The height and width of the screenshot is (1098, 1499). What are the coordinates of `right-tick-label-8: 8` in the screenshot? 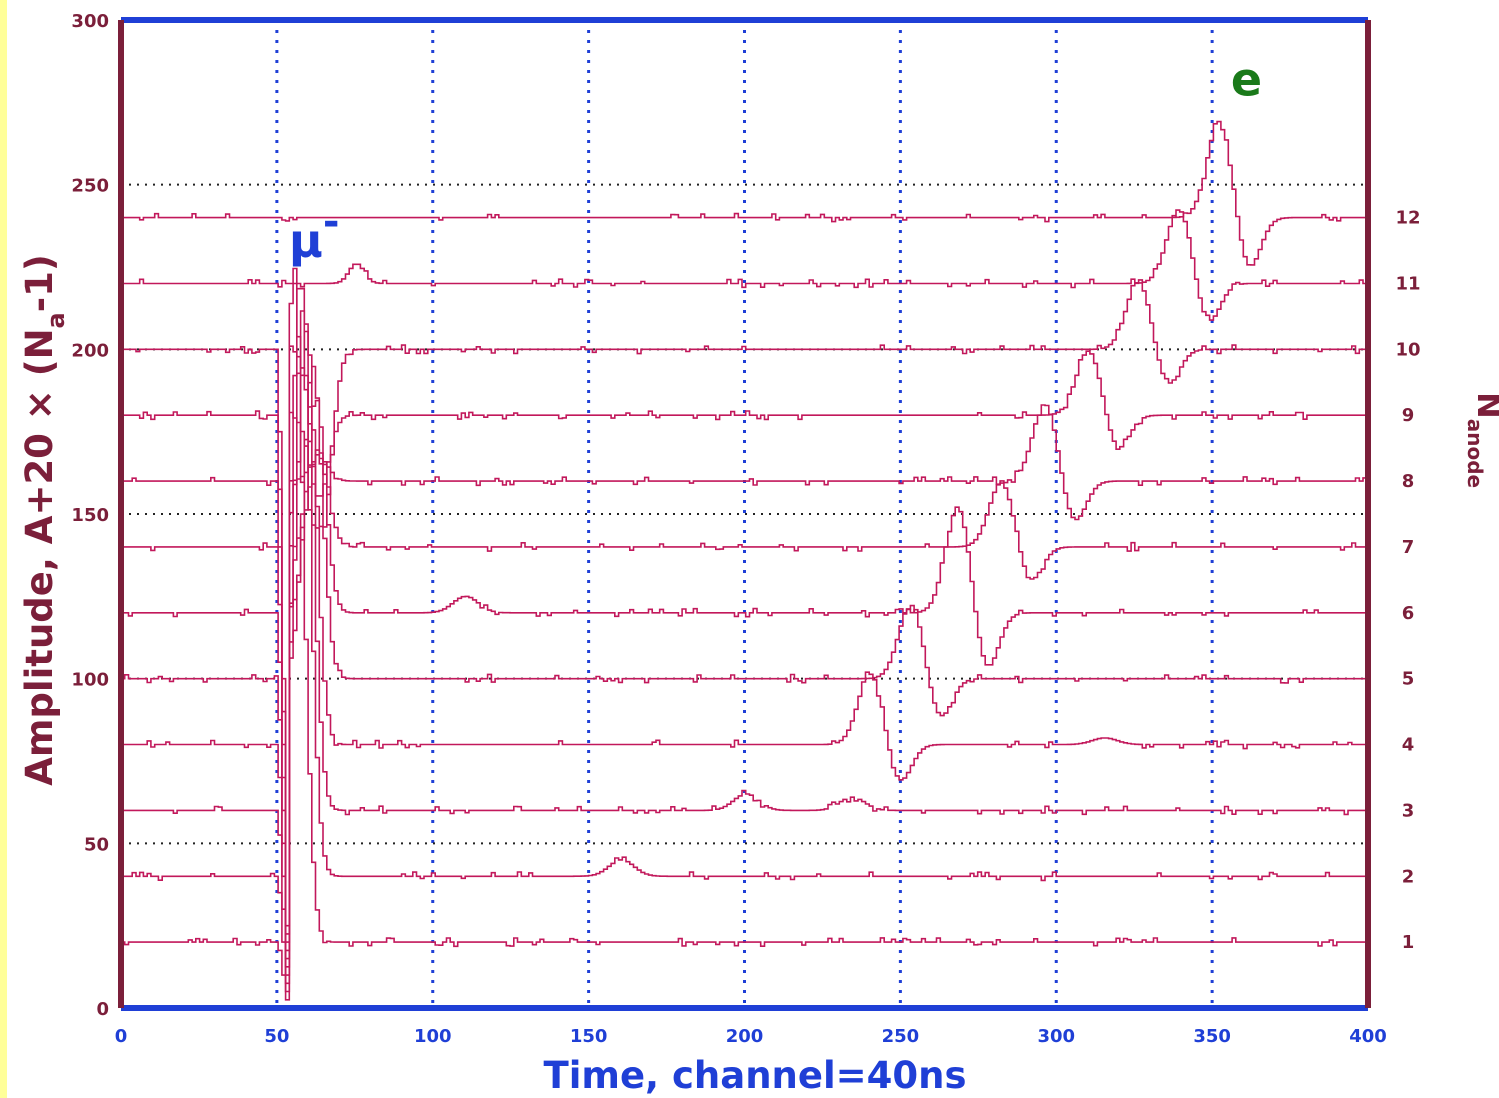 It's located at (1408, 481).